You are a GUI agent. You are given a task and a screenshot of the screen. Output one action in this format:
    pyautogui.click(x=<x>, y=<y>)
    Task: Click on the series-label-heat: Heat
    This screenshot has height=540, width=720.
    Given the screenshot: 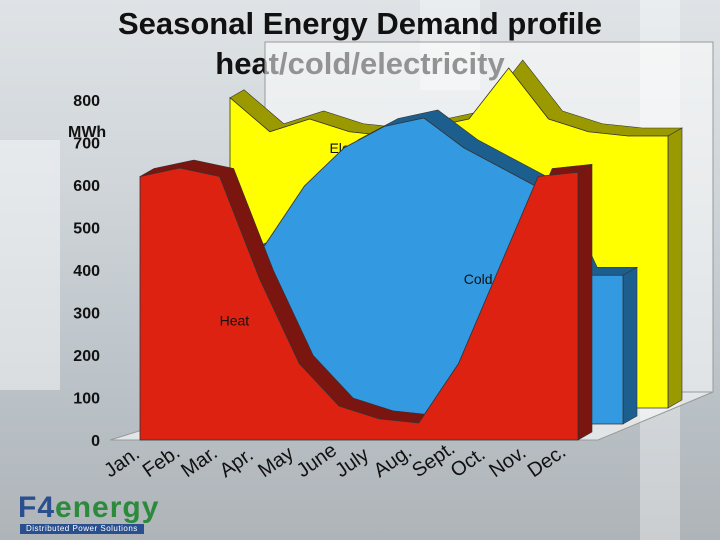 What is the action you would take?
    pyautogui.click(x=235, y=320)
    